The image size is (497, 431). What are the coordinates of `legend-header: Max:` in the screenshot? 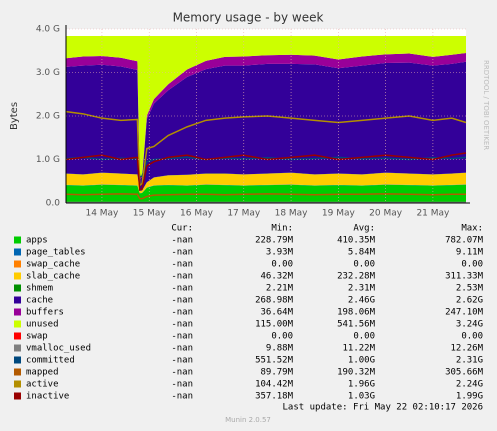 It's located at (472, 229).